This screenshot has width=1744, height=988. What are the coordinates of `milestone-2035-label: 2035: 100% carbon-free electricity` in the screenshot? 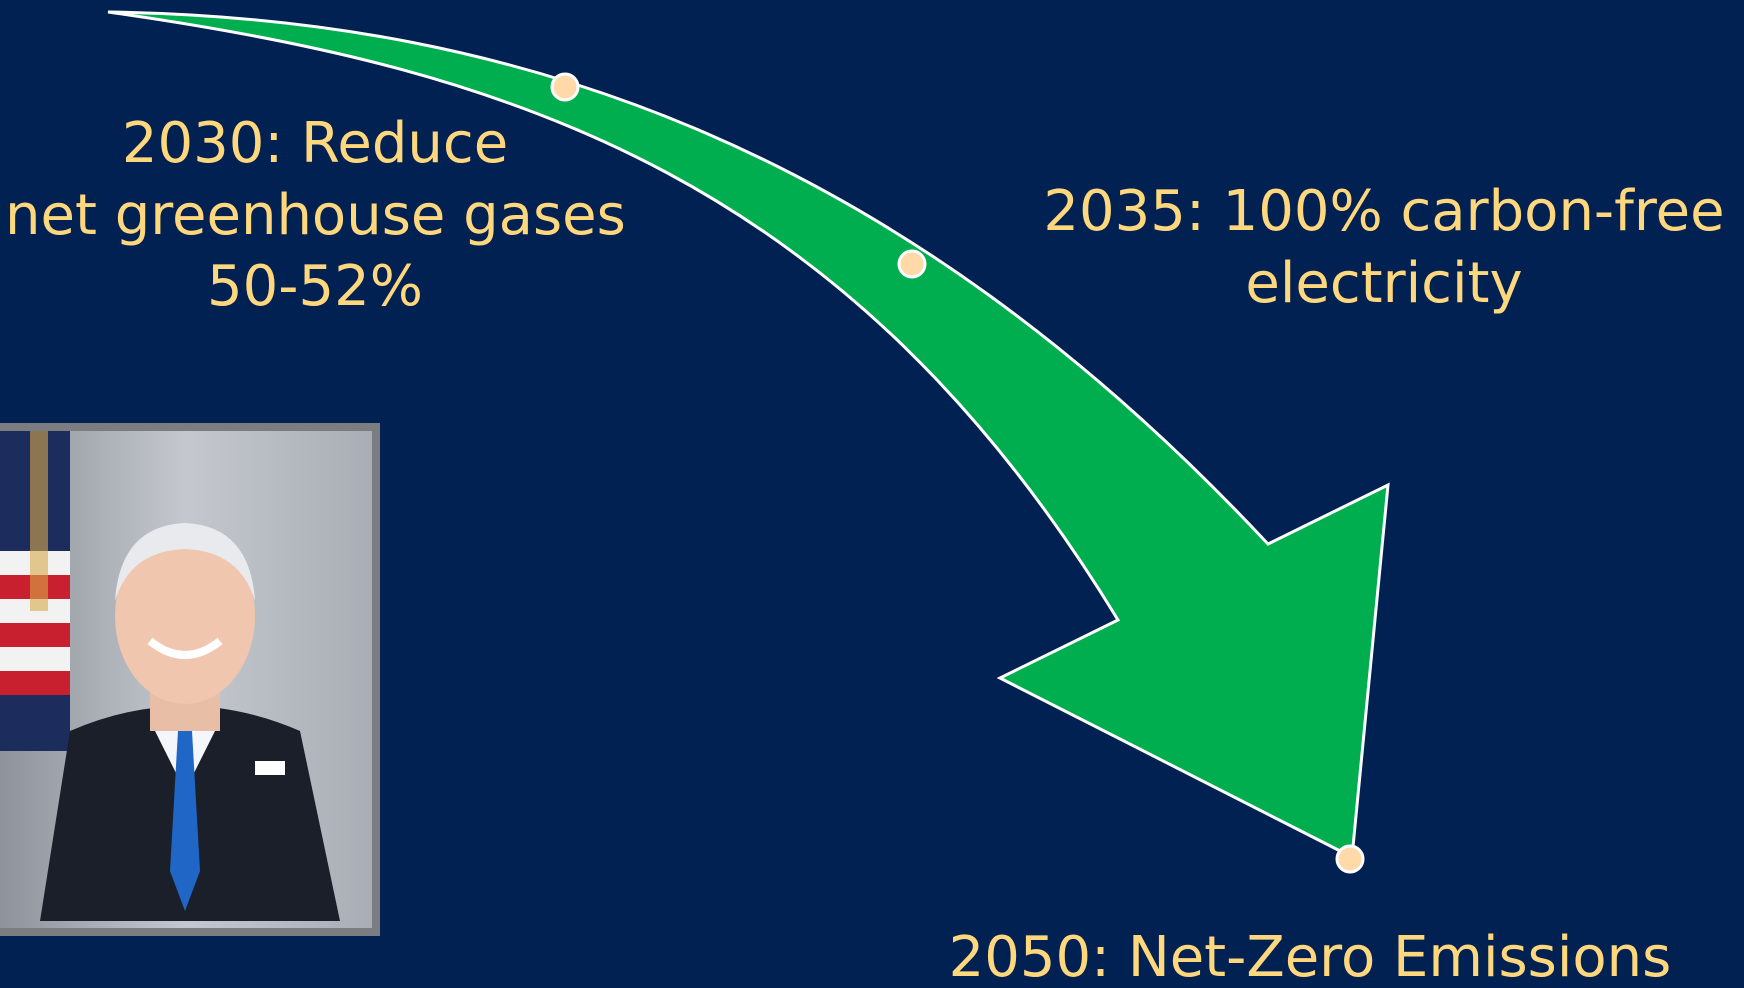 It's located at (1384, 247).